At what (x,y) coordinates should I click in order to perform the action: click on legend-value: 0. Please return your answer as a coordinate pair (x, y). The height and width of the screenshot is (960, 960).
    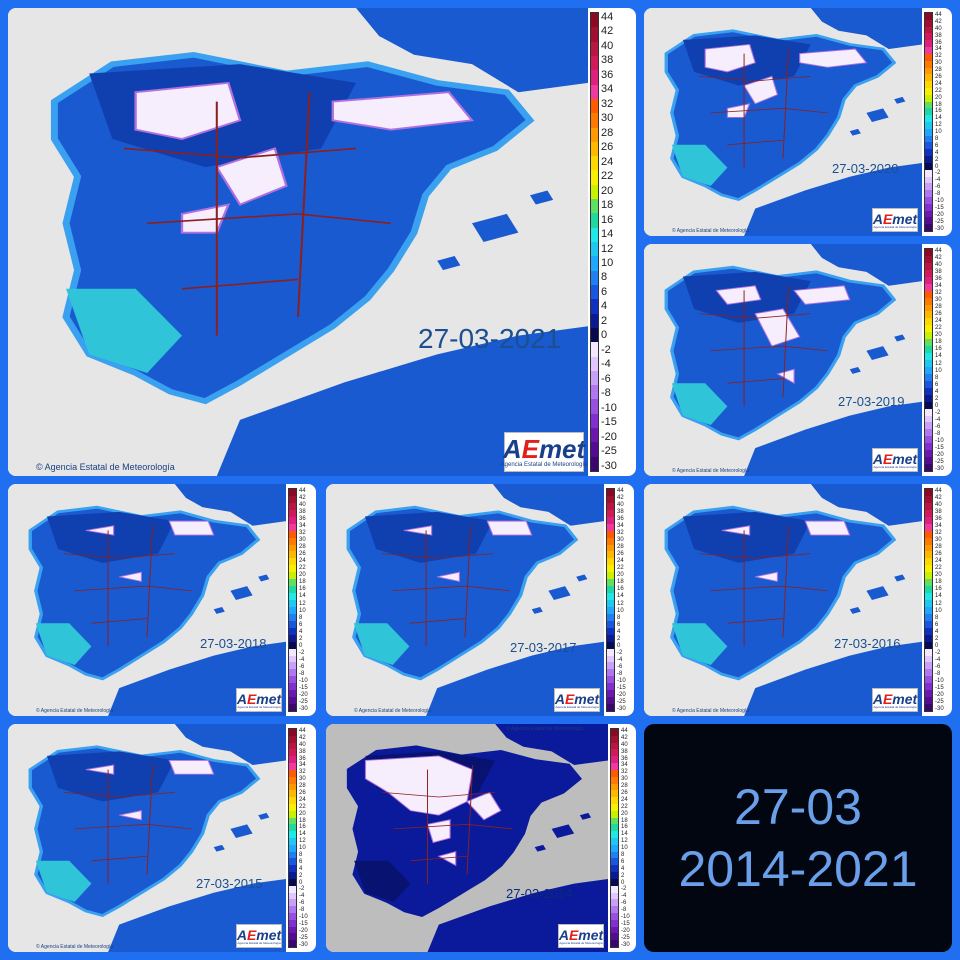
    Looking at the image, I should click on (937, 166).